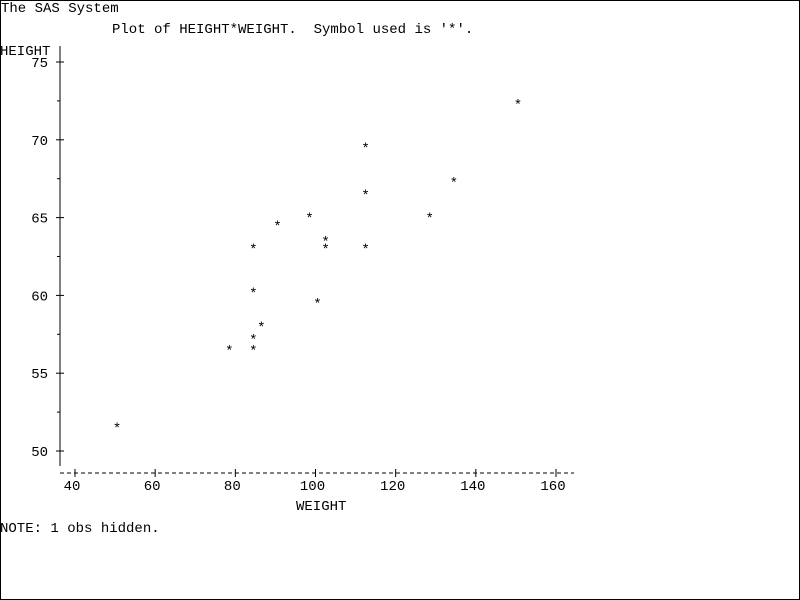 This screenshot has width=800, height=600. I want to click on x-tick-label: 120, so click(392, 487).